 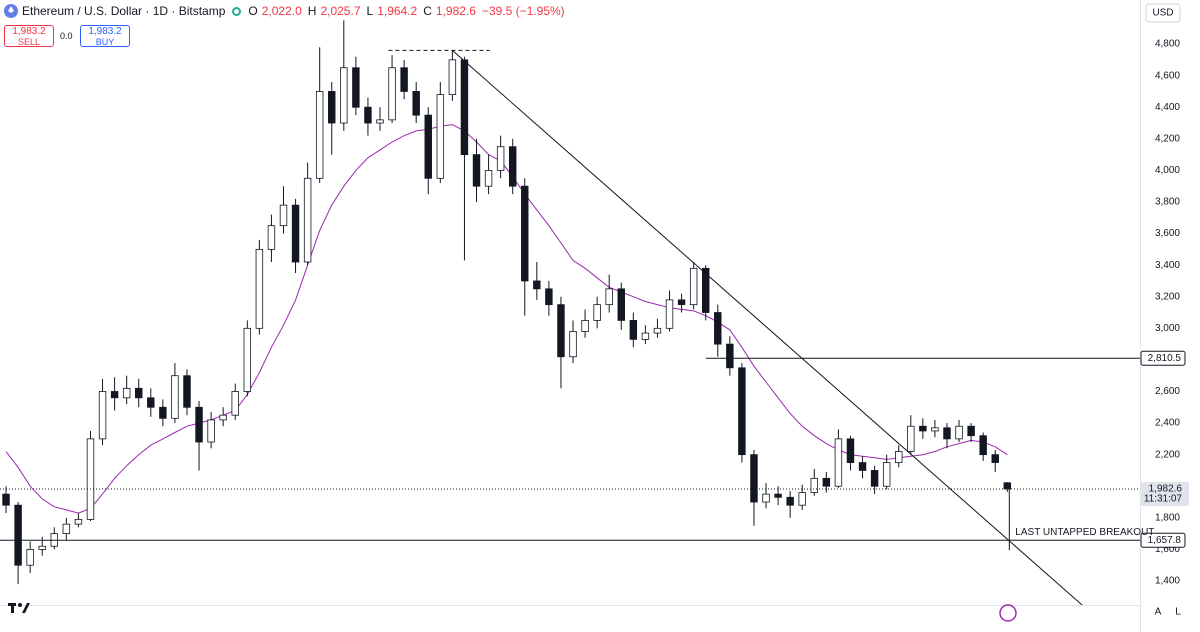 I want to click on assistant-icon, so click(x=1008, y=613).